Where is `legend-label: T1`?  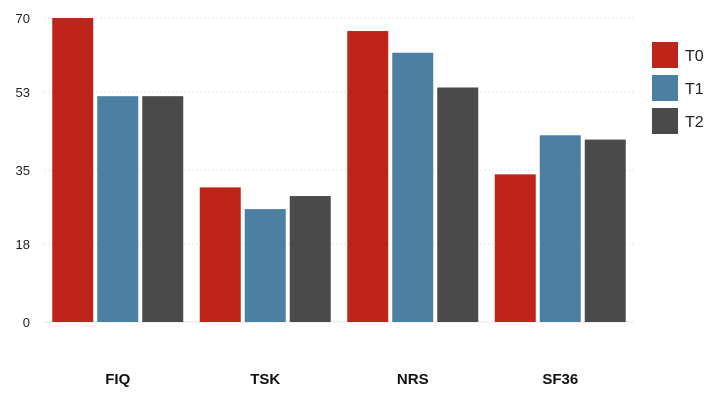
legend-label: T1 is located at coordinates (694, 89).